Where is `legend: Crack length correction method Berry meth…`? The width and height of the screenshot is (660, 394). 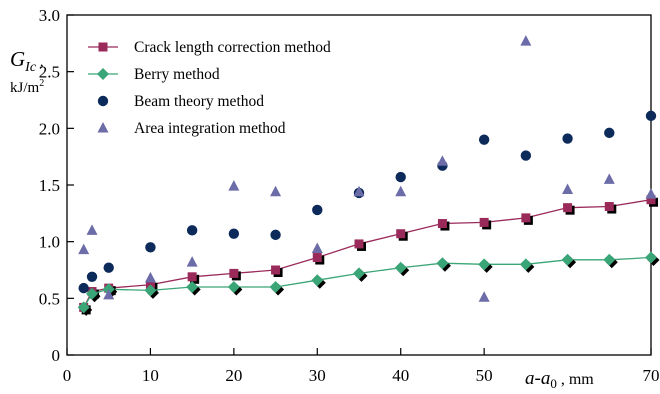 legend: Crack length correction method Berry meth… is located at coordinates (209, 88).